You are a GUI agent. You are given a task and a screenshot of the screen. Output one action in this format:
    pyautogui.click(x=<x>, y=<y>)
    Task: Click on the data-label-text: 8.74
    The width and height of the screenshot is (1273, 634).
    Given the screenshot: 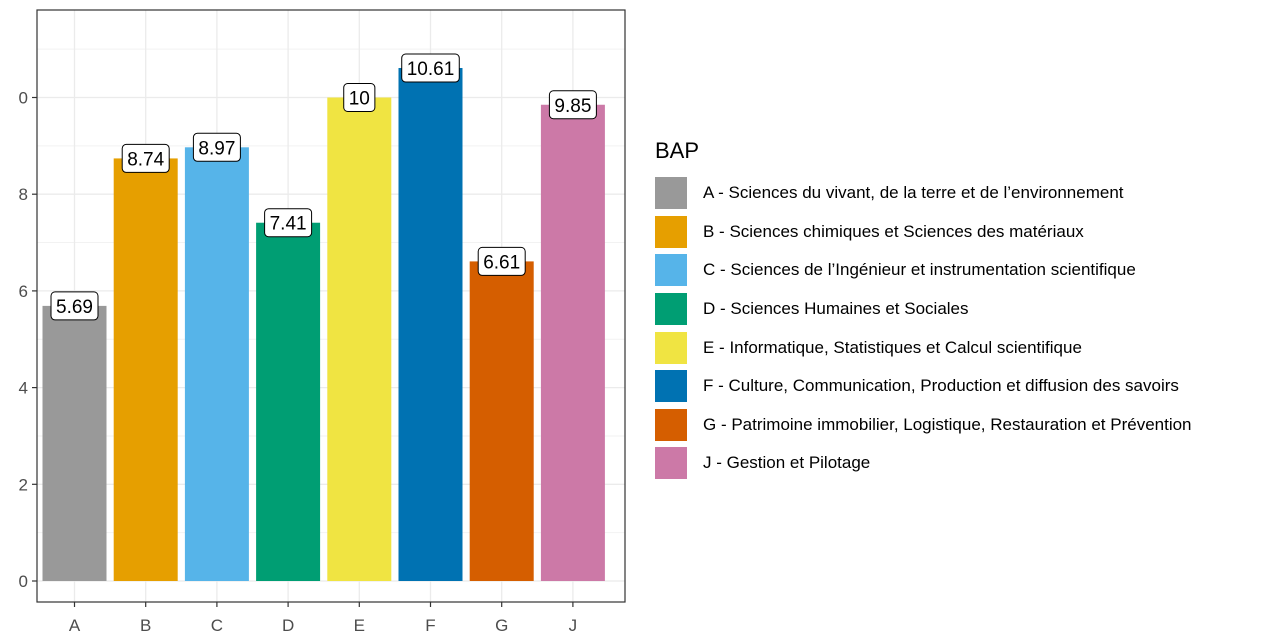 What is the action you would take?
    pyautogui.click(x=145, y=159)
    